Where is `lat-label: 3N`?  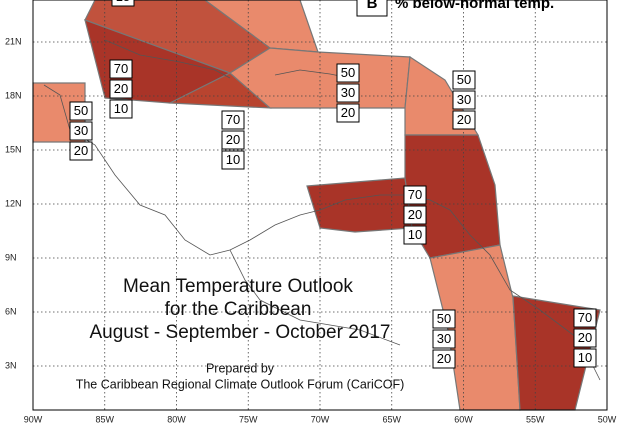
lat-label: 3N is located at coordinates (11, 365).